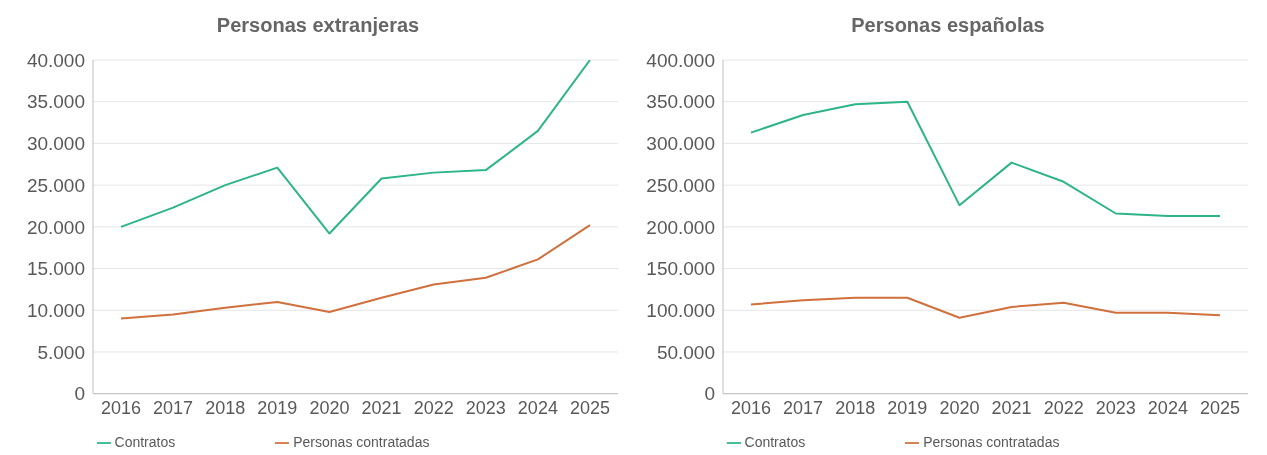  I want to click on y-tick-label: 400.000, so click(680, 60).